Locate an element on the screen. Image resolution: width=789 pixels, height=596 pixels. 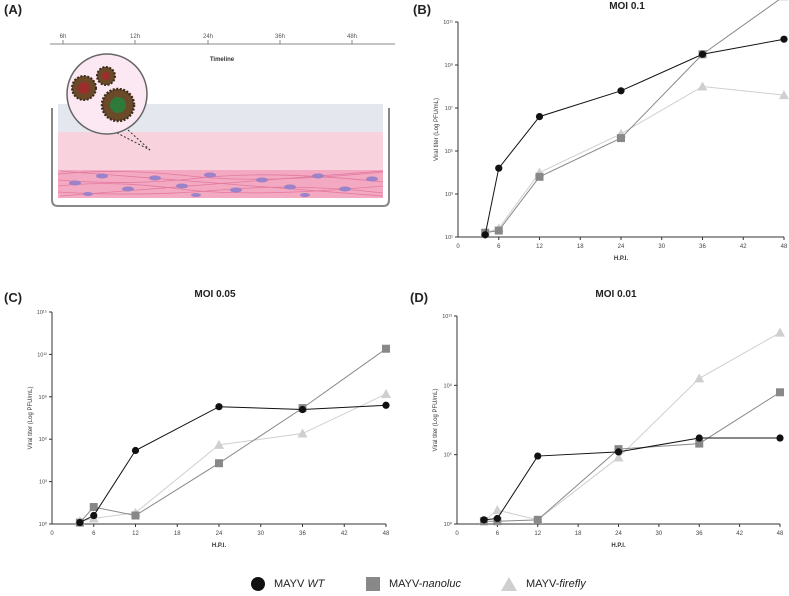
square-marker-icon is located at coordinates (373, 584).